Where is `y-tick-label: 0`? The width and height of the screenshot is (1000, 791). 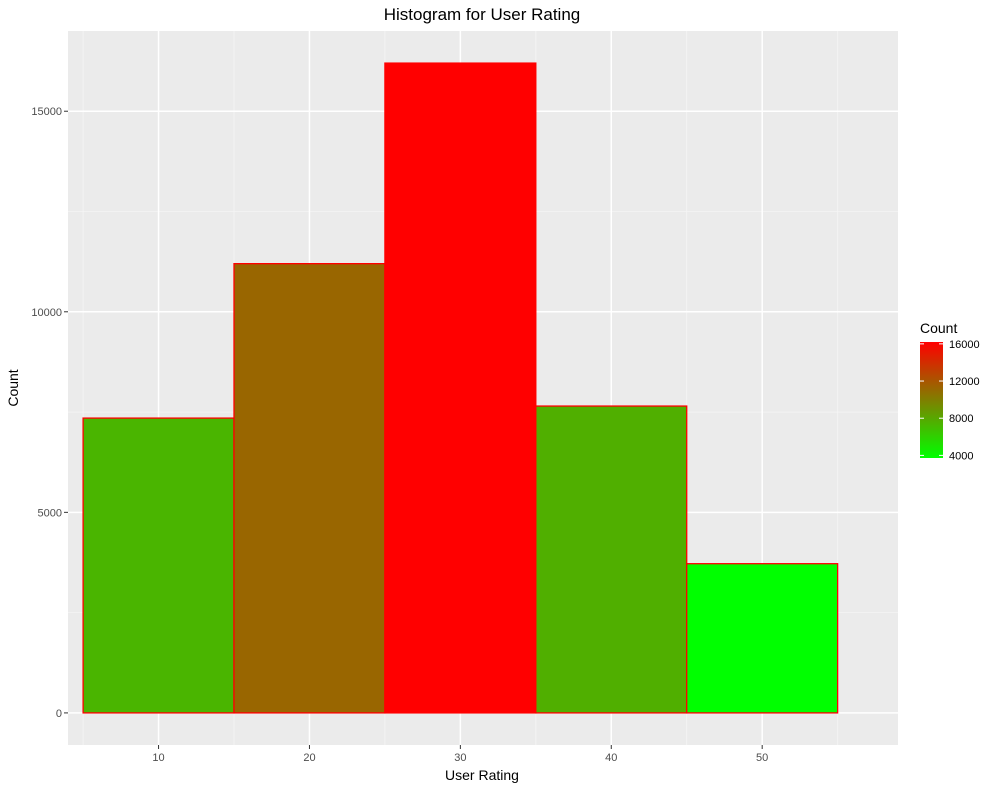
y-tick-label: 0 is located at coordinates (59, 714).